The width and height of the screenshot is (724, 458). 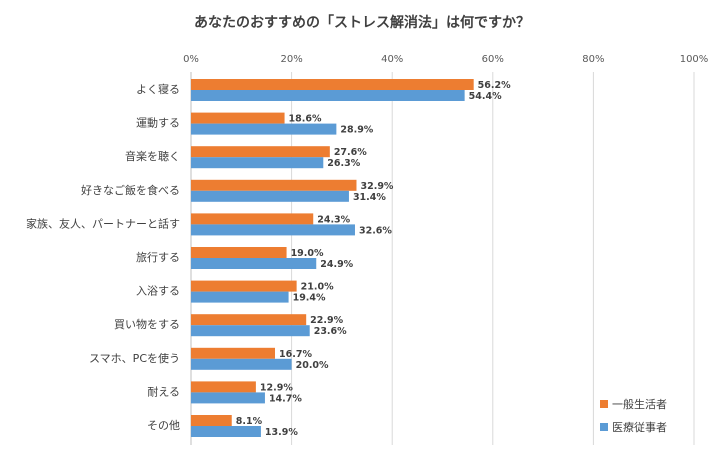 What do you see at coordinates (604, 404) in the screenshot?
I see `legend-swatch-general` at bounding box center [604, 404].